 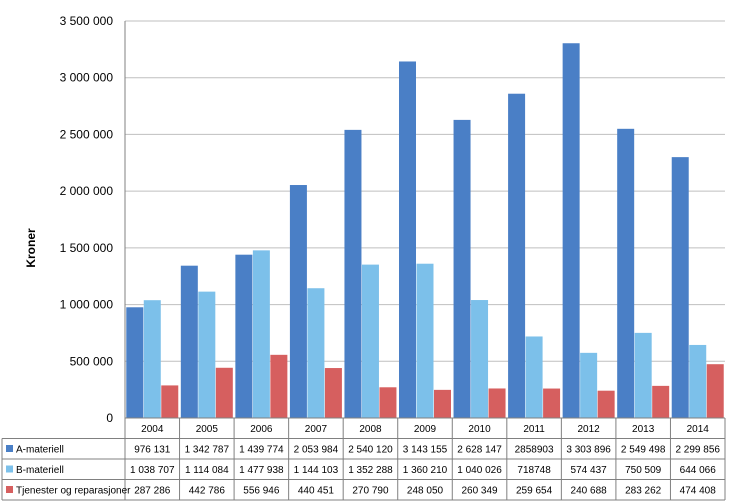 I want to click on bar-tjenester-og-reparasjoner-2008, so click(x=388, y=402).